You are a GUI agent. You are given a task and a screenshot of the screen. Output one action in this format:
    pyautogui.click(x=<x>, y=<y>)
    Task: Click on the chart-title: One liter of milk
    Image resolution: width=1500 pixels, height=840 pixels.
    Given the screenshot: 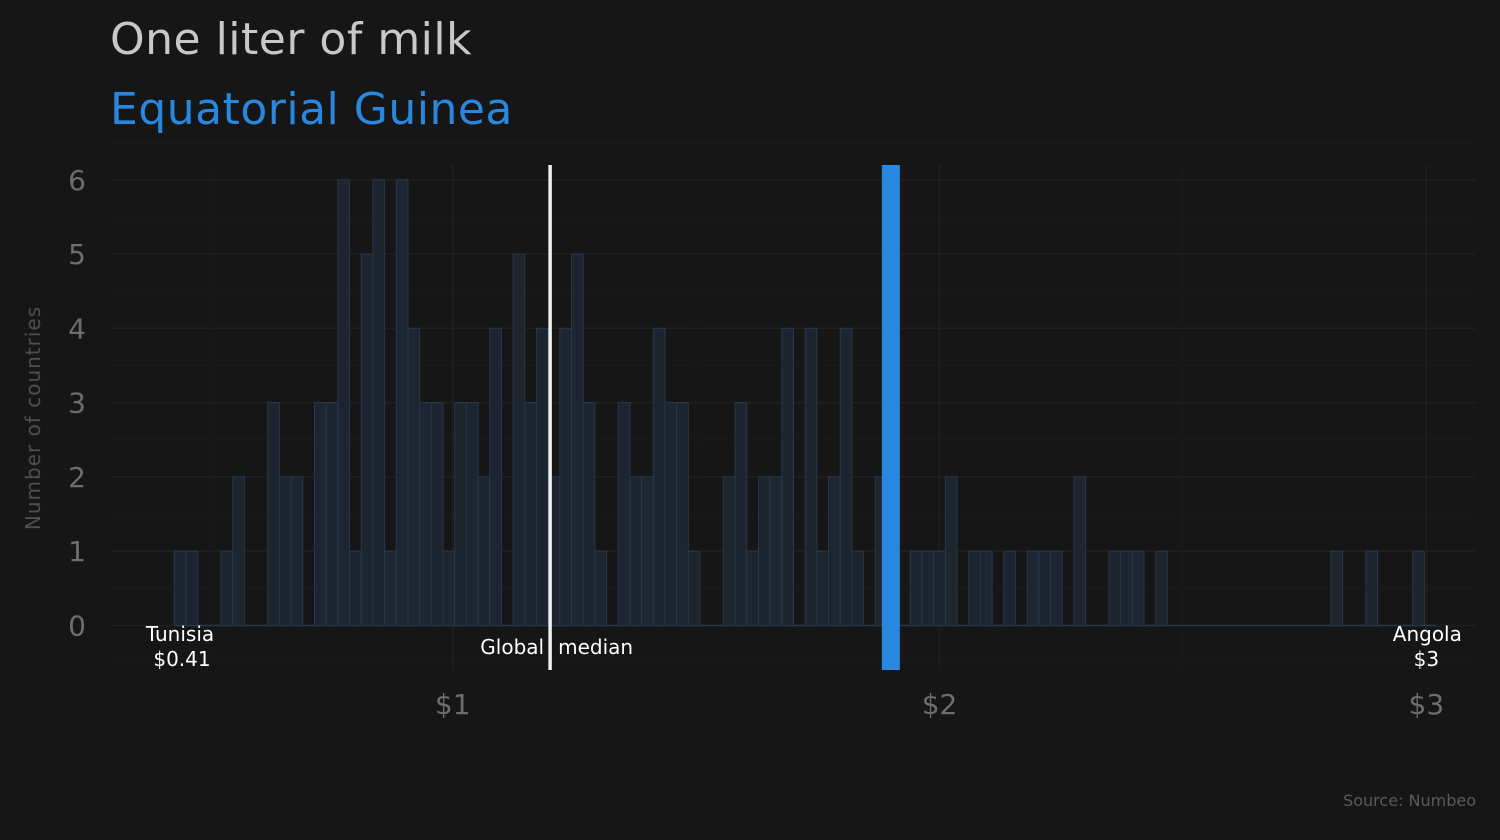 What is the action you would take?
    pyautogui.click(x=291, y=39)
    